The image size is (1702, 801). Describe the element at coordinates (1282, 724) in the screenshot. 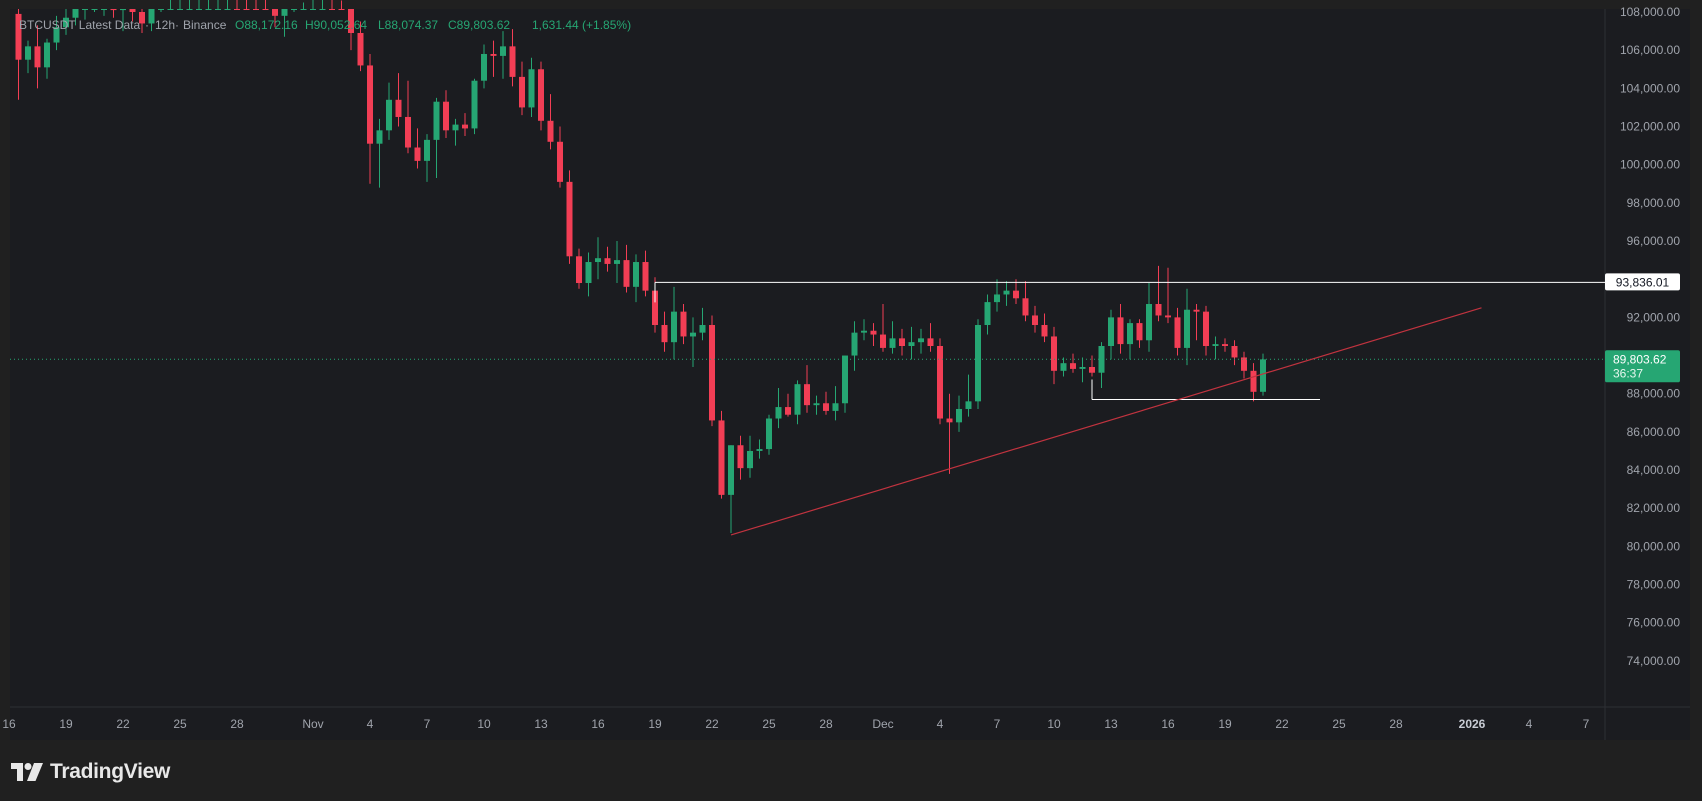

I see `time-tick-label: 22` at that location.